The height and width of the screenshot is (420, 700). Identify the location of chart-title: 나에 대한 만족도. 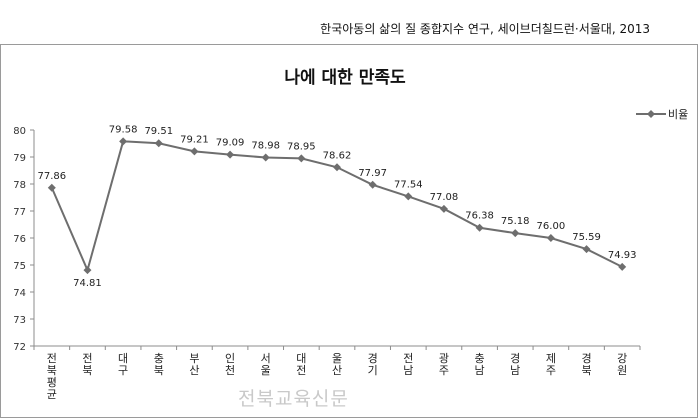
(345, 78).